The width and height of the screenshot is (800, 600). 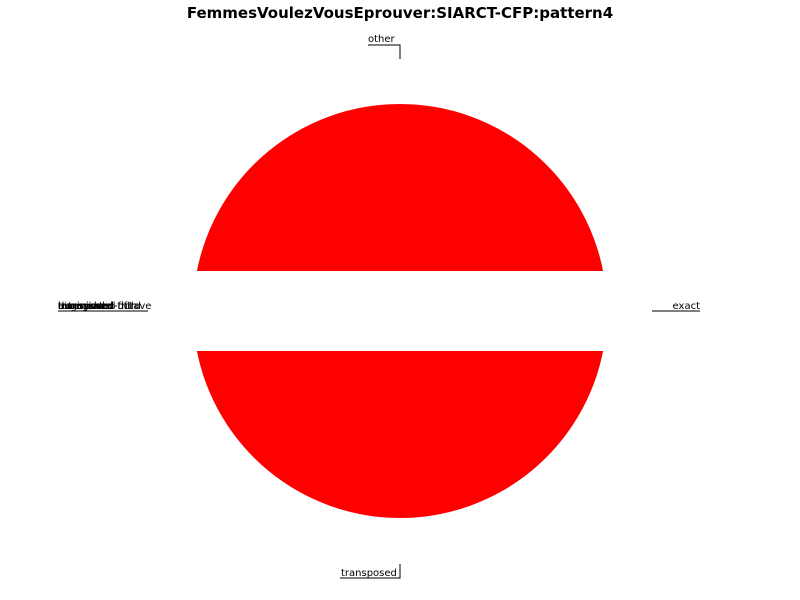 I want to click on slice-label-transposed-fifth: transposed-fifth, so click(x=97, y=306).